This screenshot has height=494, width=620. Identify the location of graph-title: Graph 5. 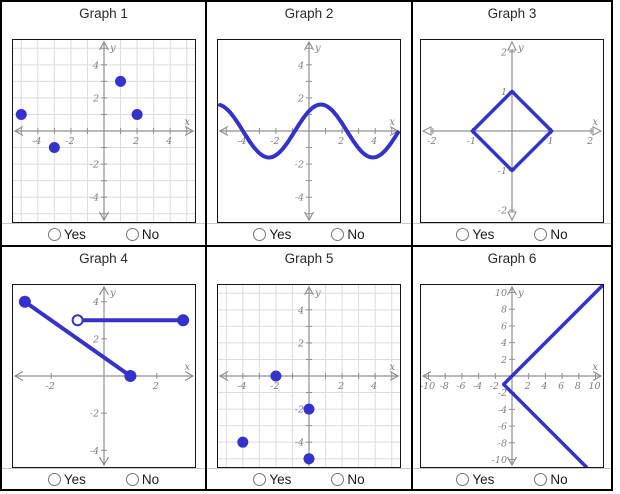
(309, 258).